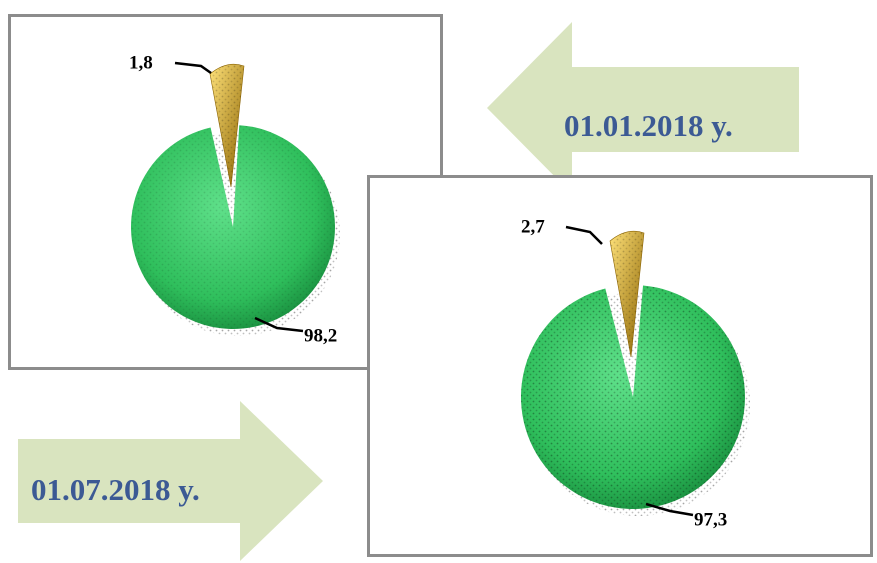  I want to click on data-label-large: 97,3, so click(710, 519).